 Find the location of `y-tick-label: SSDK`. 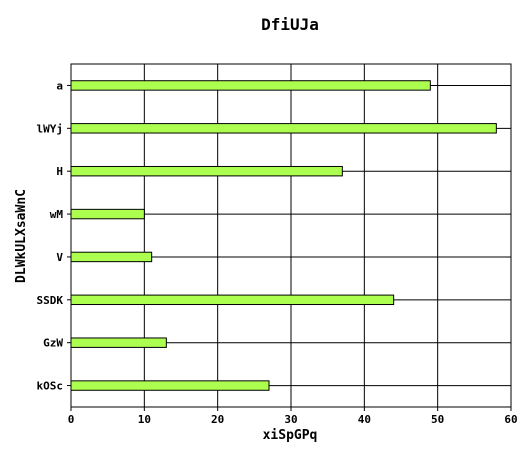

y-tick-label: SSDK is located at coordinates (50, 300).